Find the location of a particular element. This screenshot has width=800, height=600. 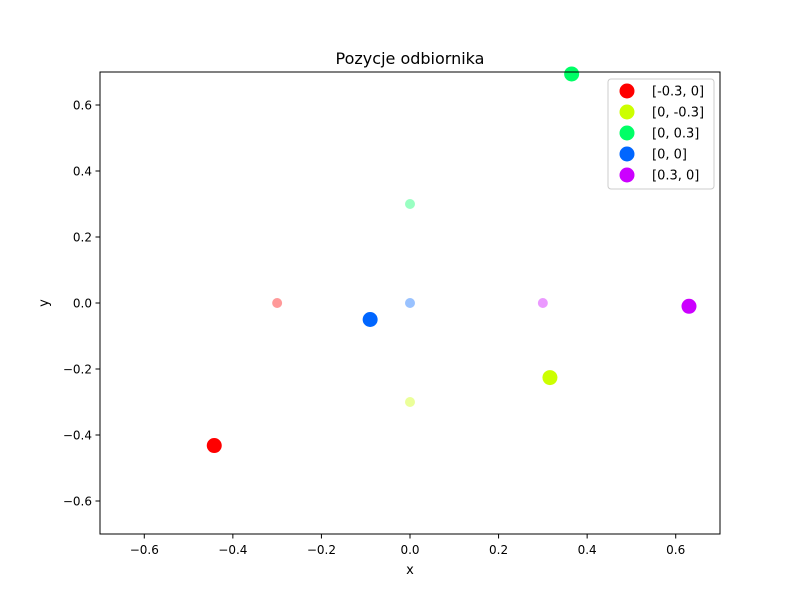

x-tick-label: 0.2 is located at coordinates (498, 550).